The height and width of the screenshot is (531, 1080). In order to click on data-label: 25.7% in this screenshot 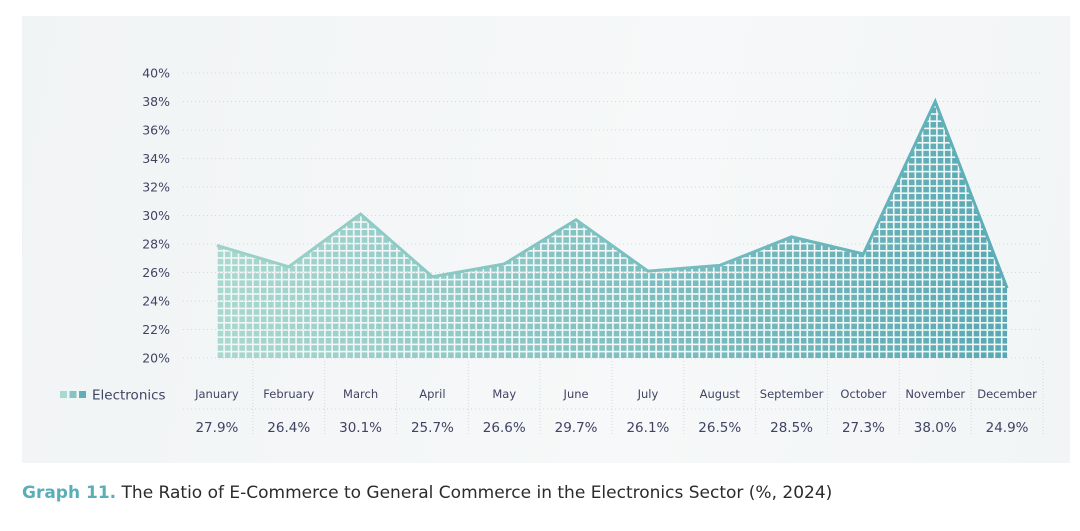, I will do `click(432, 428)`.